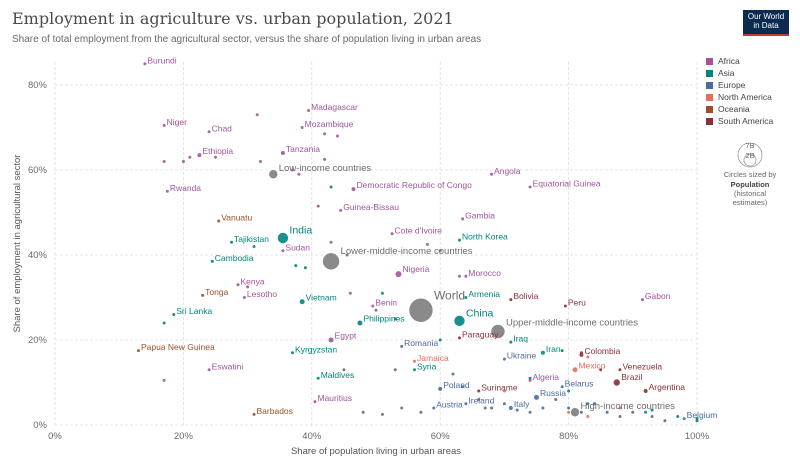 The height and width of the screenshot is (466, 800). Describe the element at coordinates (729, 61) in the screenshot. I see `legend-entry: Africa` at that location.